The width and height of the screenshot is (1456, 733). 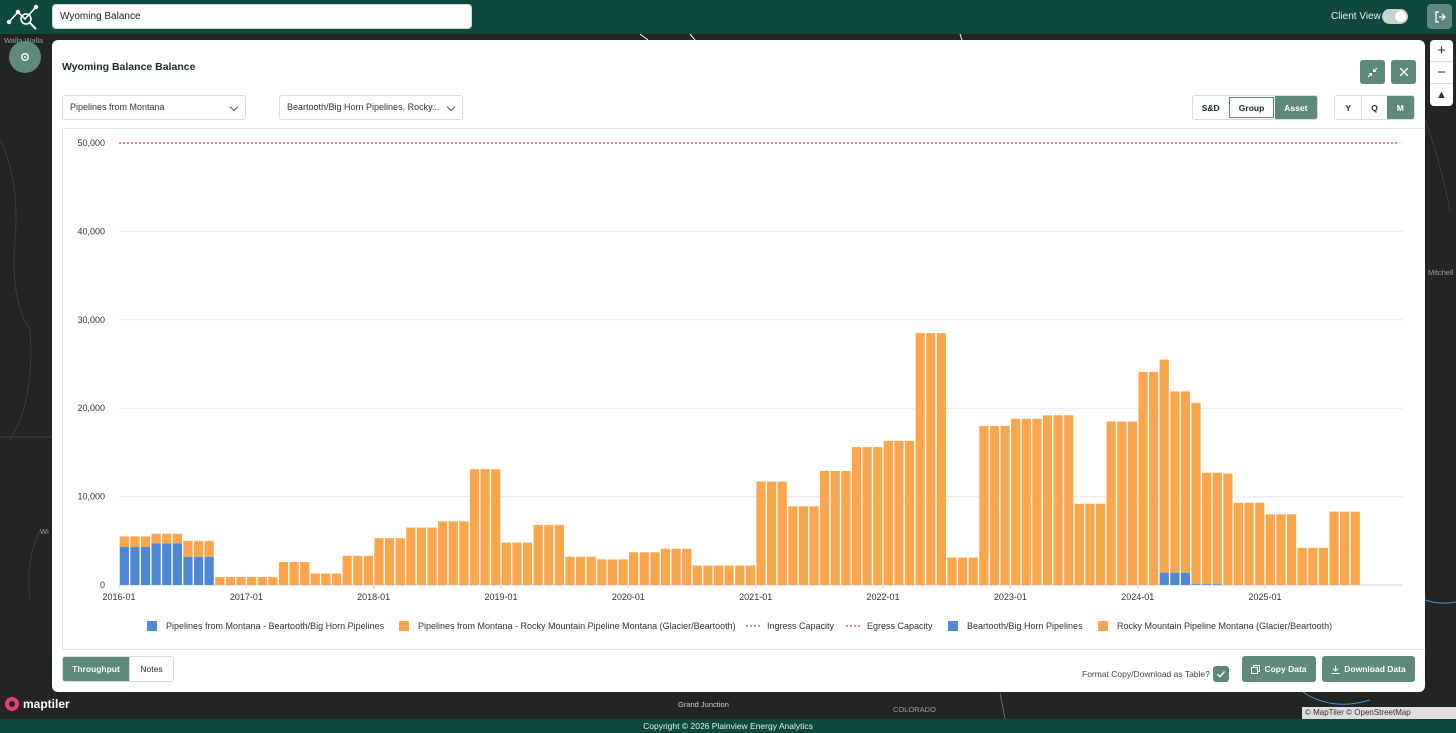 I want to click on download-data-button: Download Data, so click(x=1368, y=669).